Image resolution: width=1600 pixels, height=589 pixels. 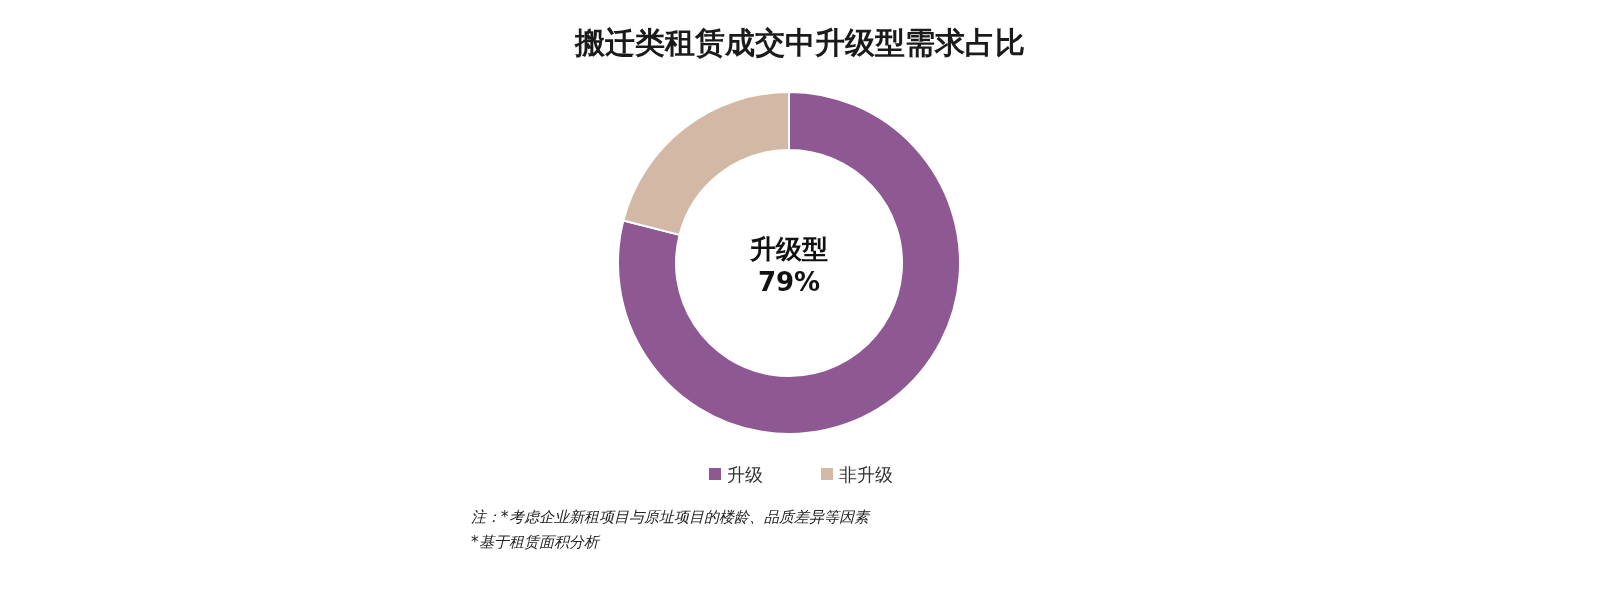 What do you see at coordinates (788, 249) in the screenshot?
I see `text: 升级型` at bounding box center [788, 249].